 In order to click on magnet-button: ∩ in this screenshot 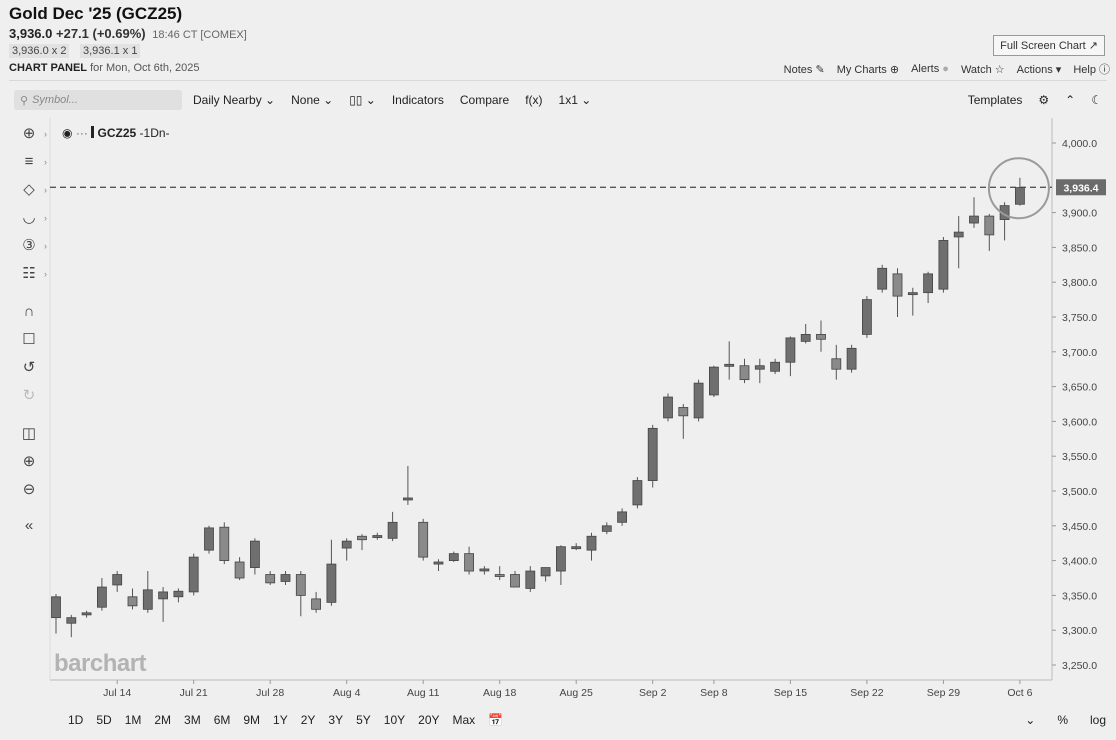, I will do `click(29, 312)`.